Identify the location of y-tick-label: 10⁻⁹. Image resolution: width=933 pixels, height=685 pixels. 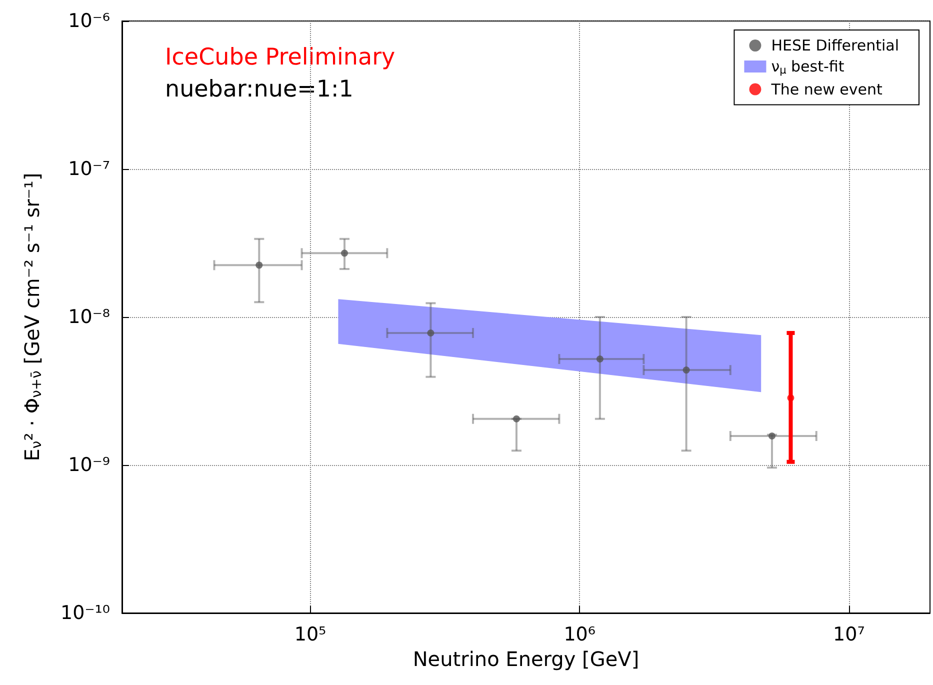
(89, 465).